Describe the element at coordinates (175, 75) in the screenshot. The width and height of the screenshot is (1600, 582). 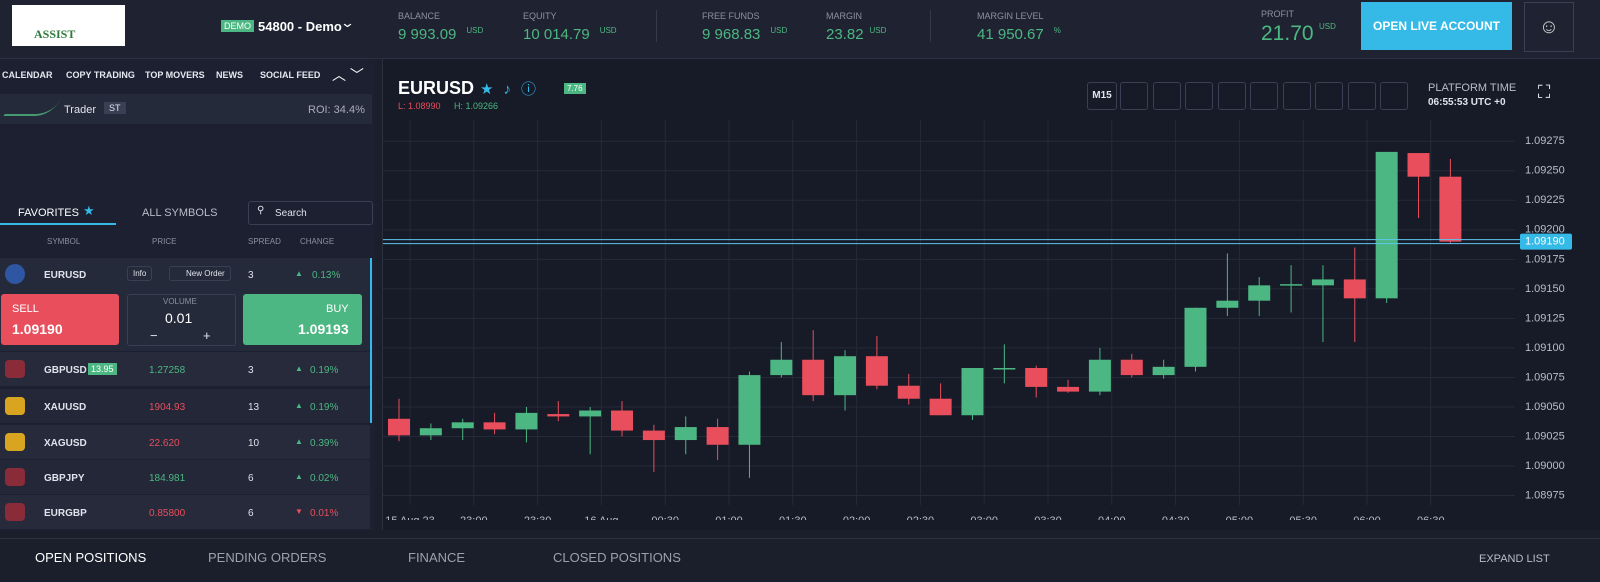
I see `sidebar-tab: TOP MOVERS` at that location.